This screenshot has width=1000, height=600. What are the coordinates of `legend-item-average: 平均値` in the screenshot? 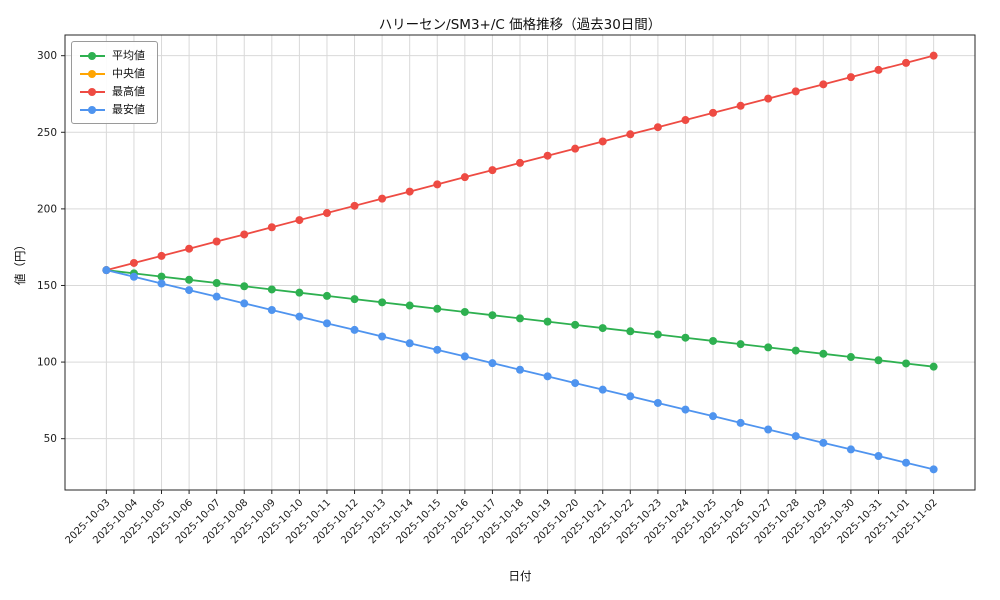 It's located at (112, 55).